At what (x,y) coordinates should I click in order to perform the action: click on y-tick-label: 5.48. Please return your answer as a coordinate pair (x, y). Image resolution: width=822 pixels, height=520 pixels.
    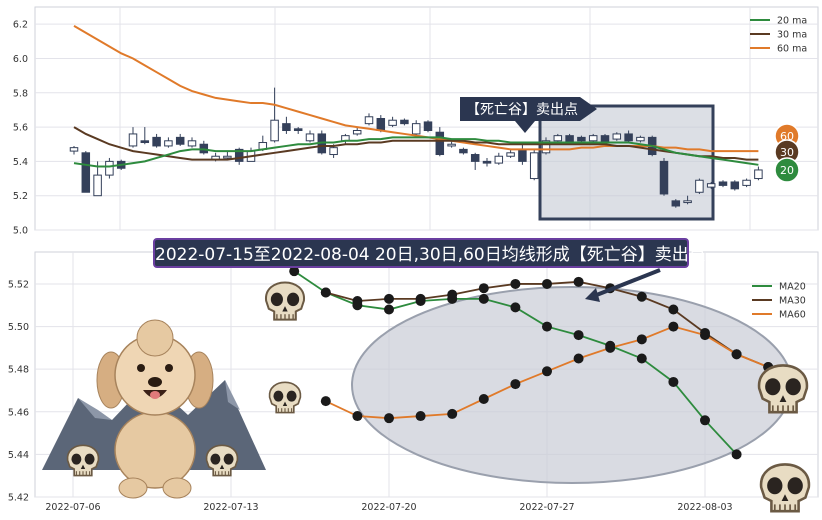
    Looking at the image, I should click on (18, 370).